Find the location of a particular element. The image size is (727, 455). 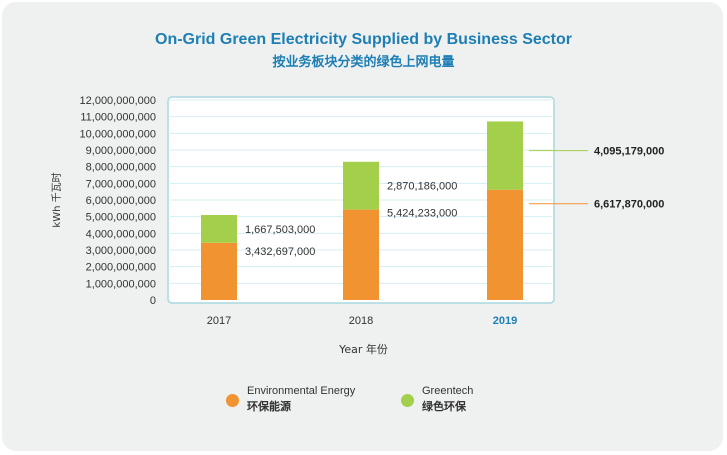

y-axis-label: kWh 千瓦时 is located at coordinates (57, 199).